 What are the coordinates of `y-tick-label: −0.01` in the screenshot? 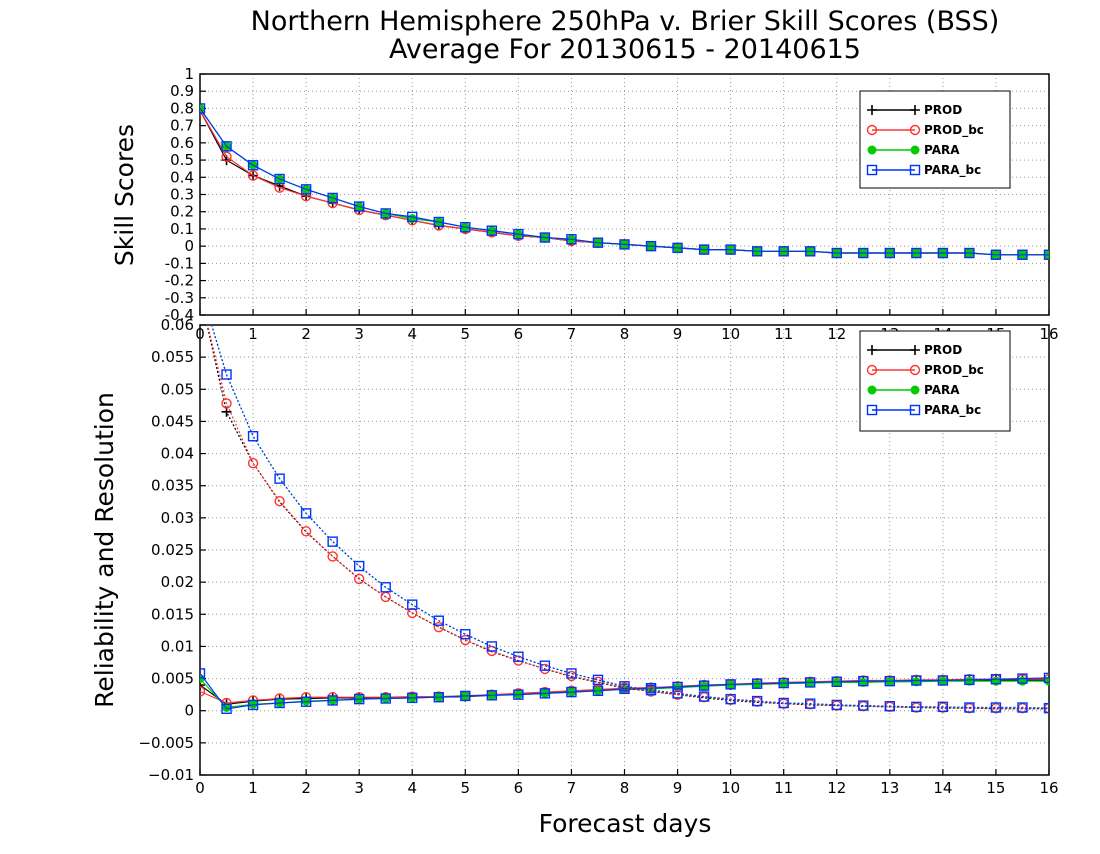 It's located at (171, 775).